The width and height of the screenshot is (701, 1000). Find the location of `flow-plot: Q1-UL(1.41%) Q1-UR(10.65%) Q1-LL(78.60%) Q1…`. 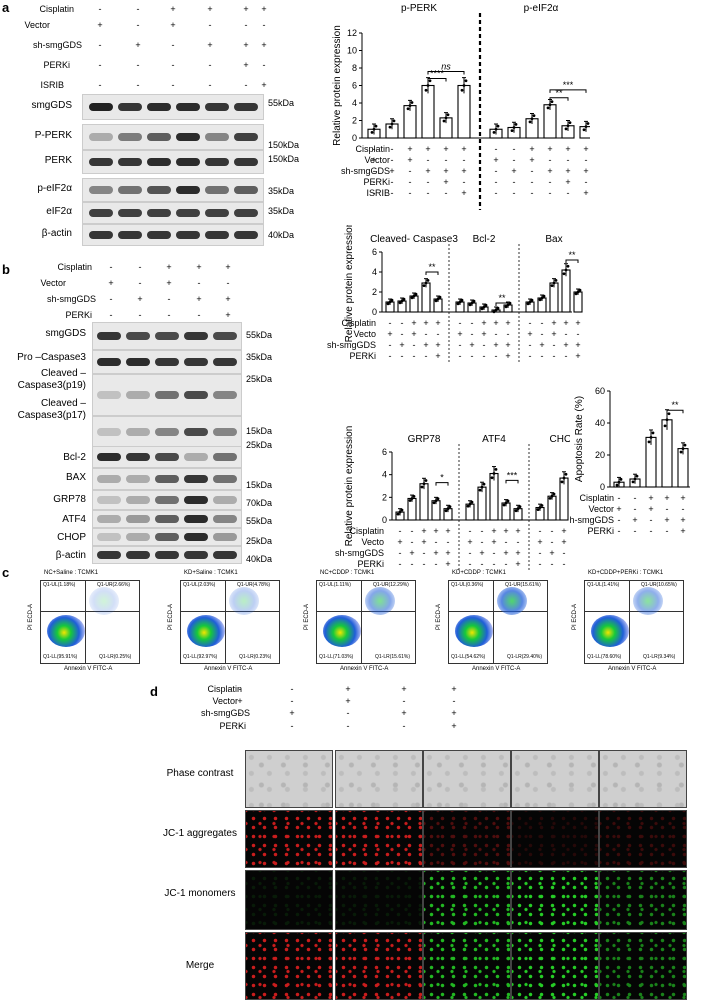

flow-plot: Q1-UL(1.41%) Q1-UR(10.65%) Q1-LL(78.60%) Q1… is located at coordinates (634, 622).